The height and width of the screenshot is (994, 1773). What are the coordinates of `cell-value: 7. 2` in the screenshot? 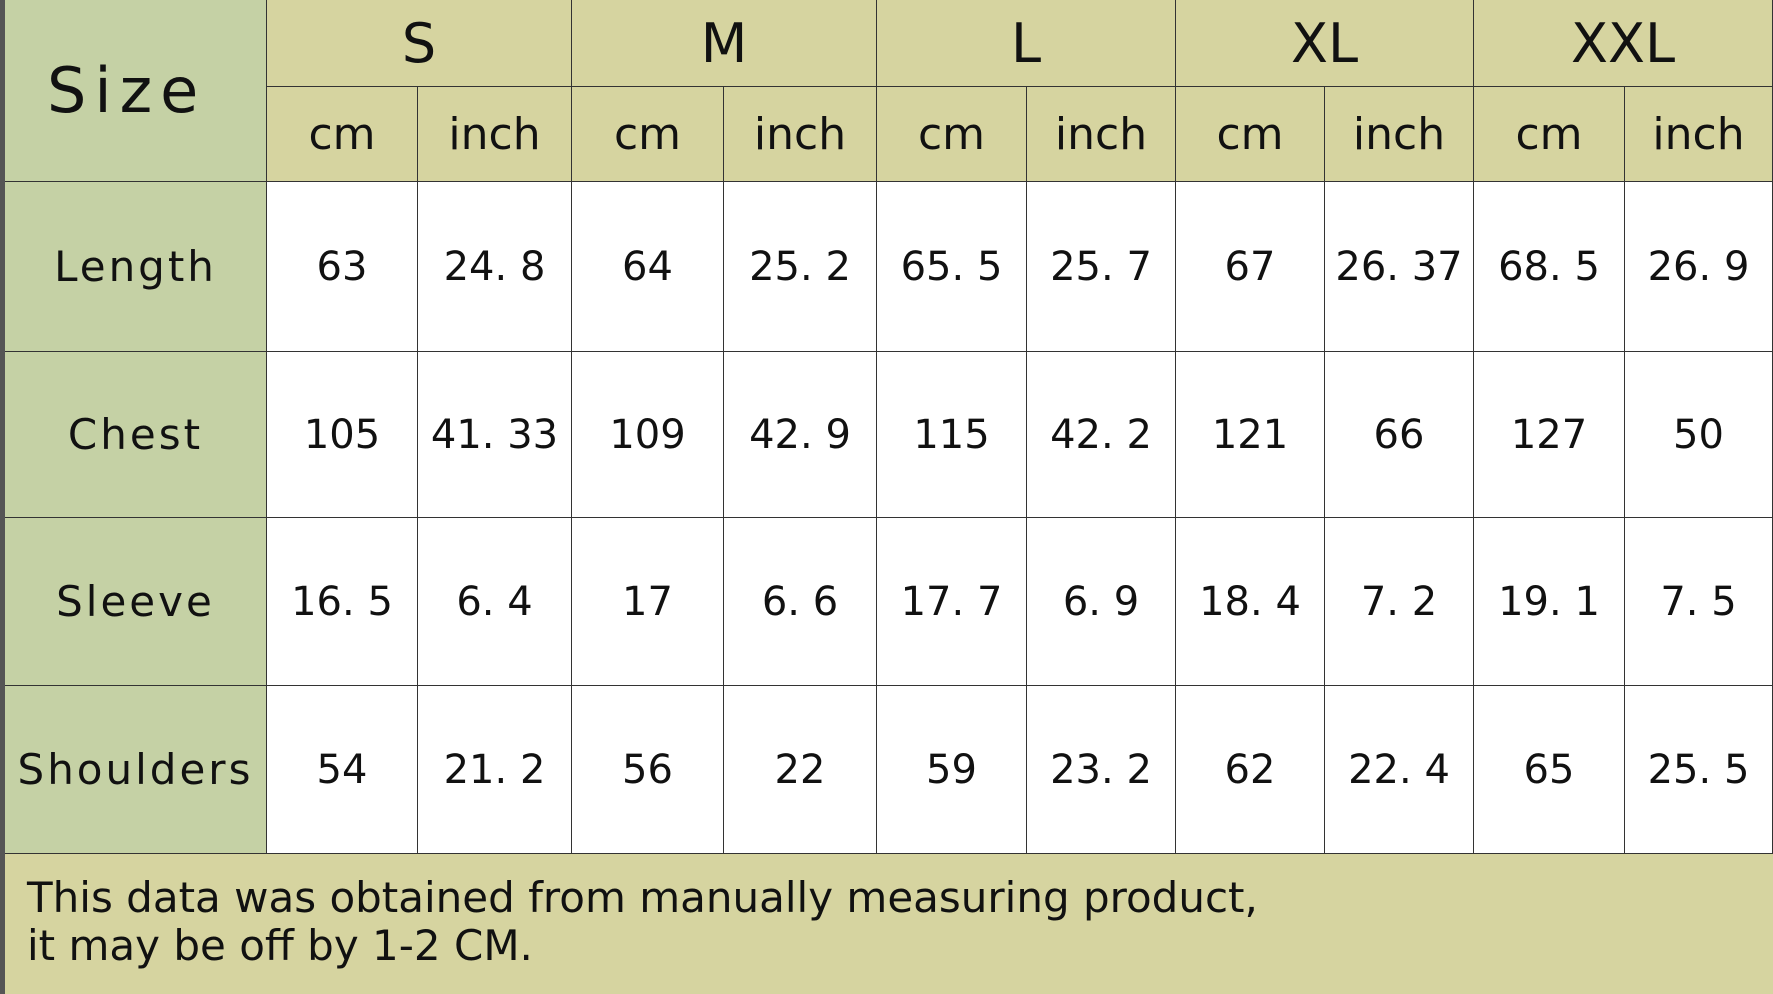 It's located at (1399, 602).